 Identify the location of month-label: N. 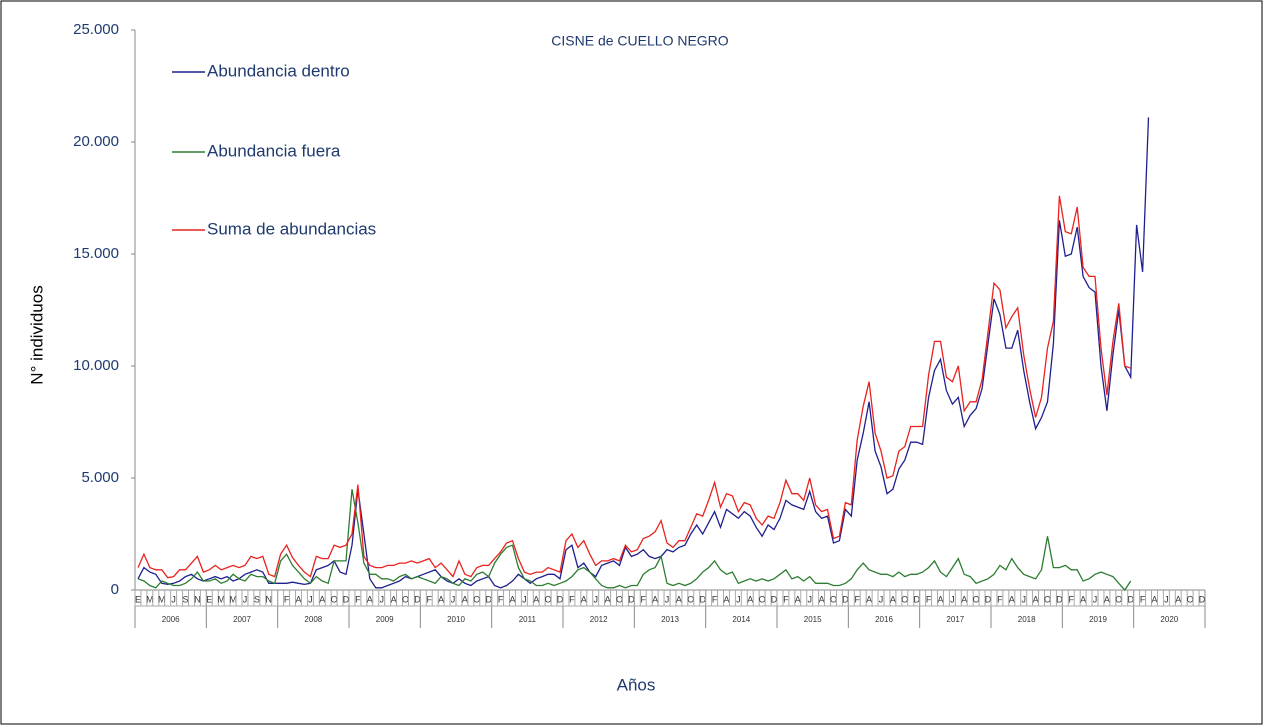
(269, 599).